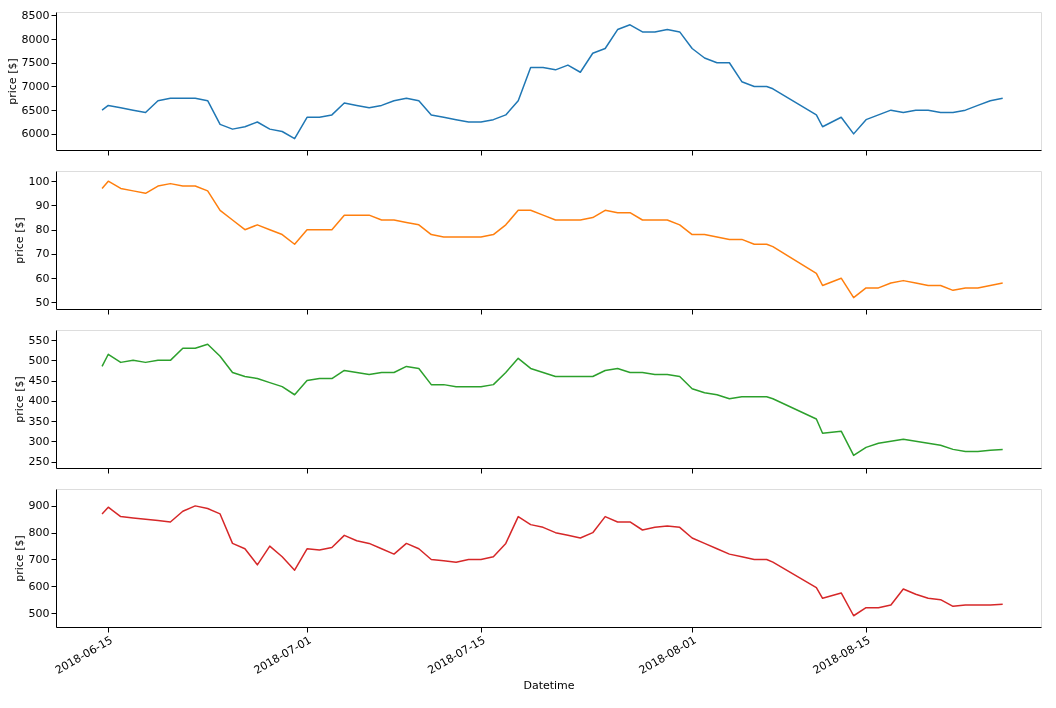 The image size is (1056, 708). Describe the element at coordinates (39, 441) in the screenshot. I see `y-tick-label: 300` at that location.